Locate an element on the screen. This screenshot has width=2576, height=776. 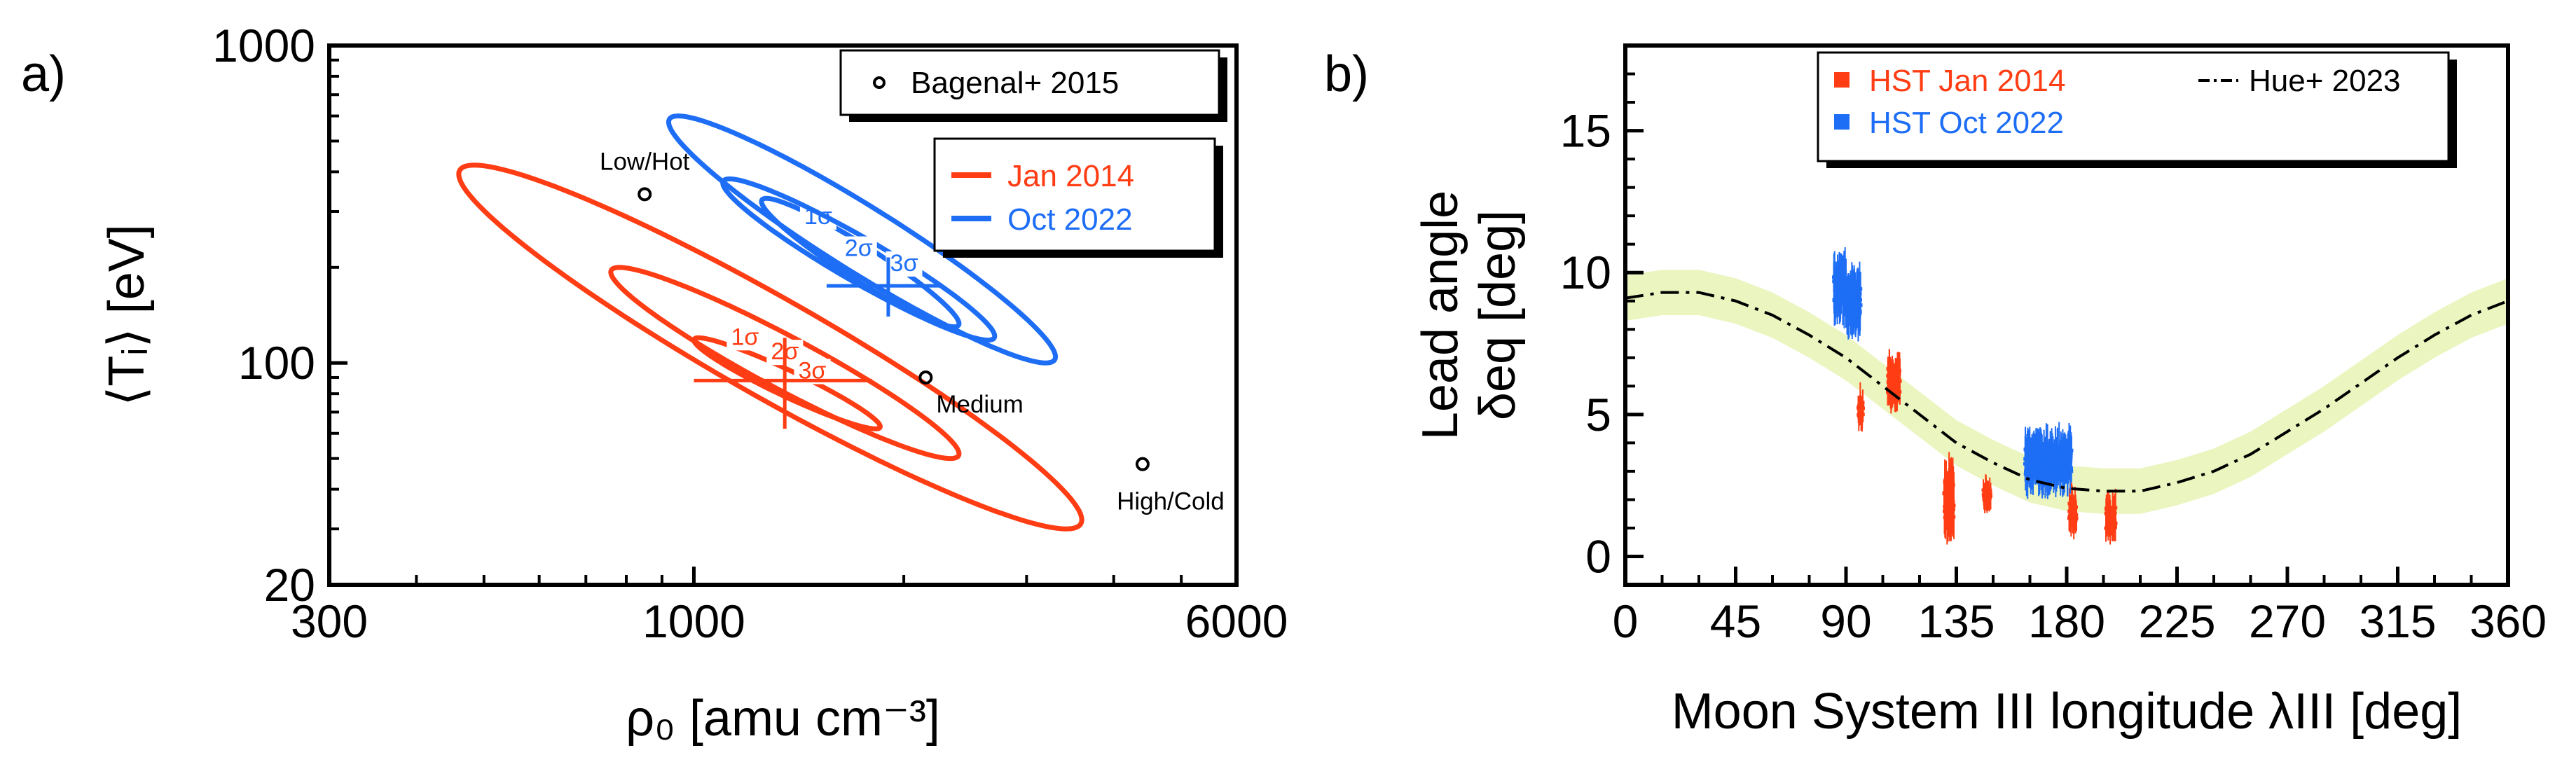
y-tick-label: 5 is located at coordinates (1598, 415).